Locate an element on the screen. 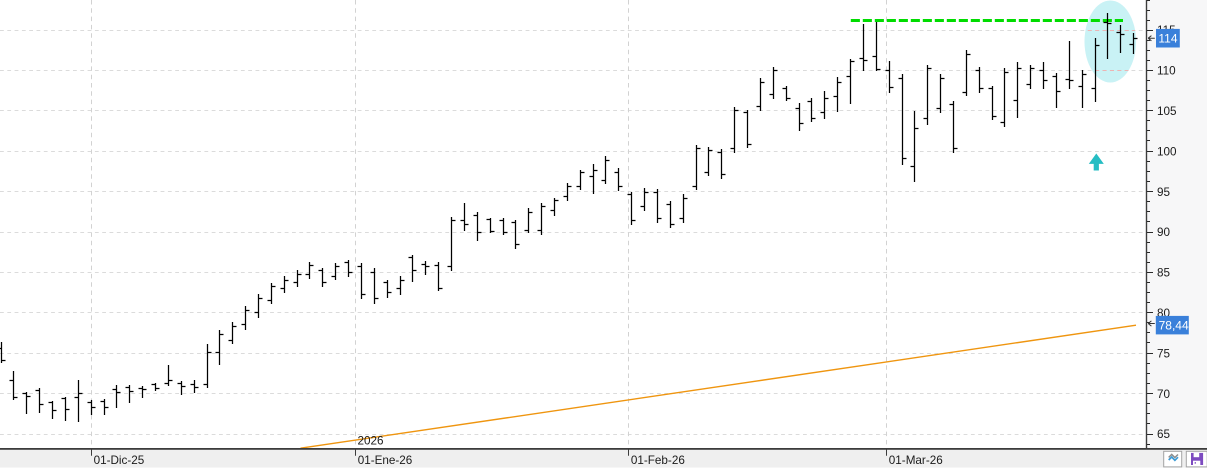 The width and height of the screenshot is (1207, 470). svg-text: 2026 is located at coordinates (371, 441).